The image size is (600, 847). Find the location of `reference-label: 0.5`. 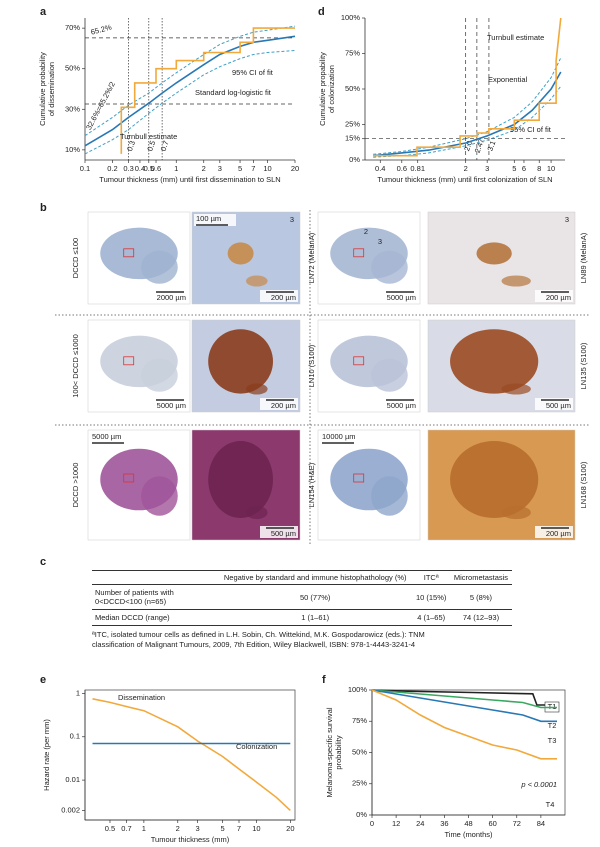

reference-label: 0.5 is located at coordinates (151, 145).